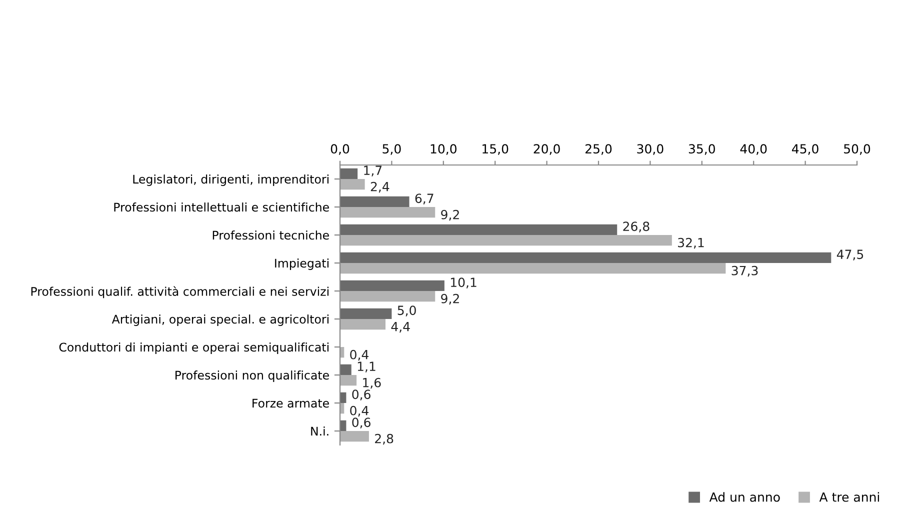 The height and width of the screenshot is (526, 905). Describe the element at coordinates (857, 149) in the screenshot. I see `x-tick-label: 50,0` at that location.